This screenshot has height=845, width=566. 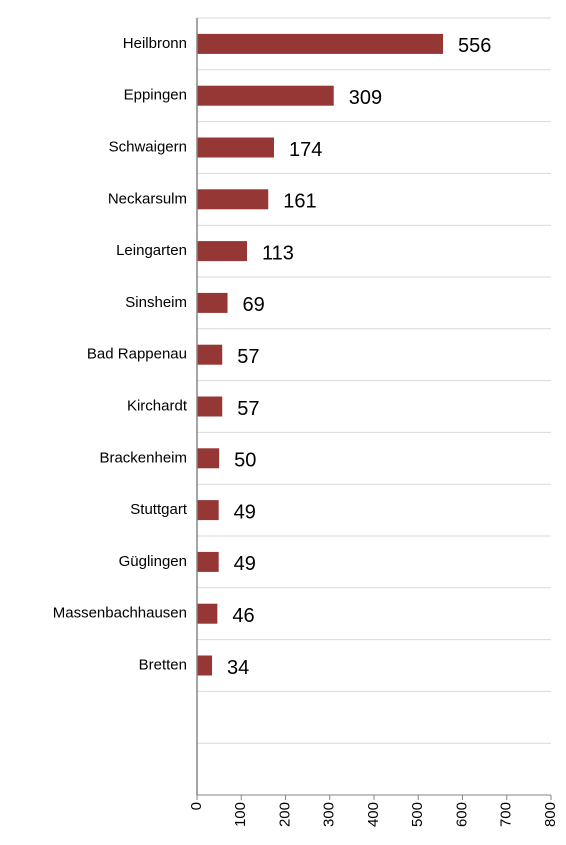 I want to click on x-tick-label: 600, so click(x=461, y=814).